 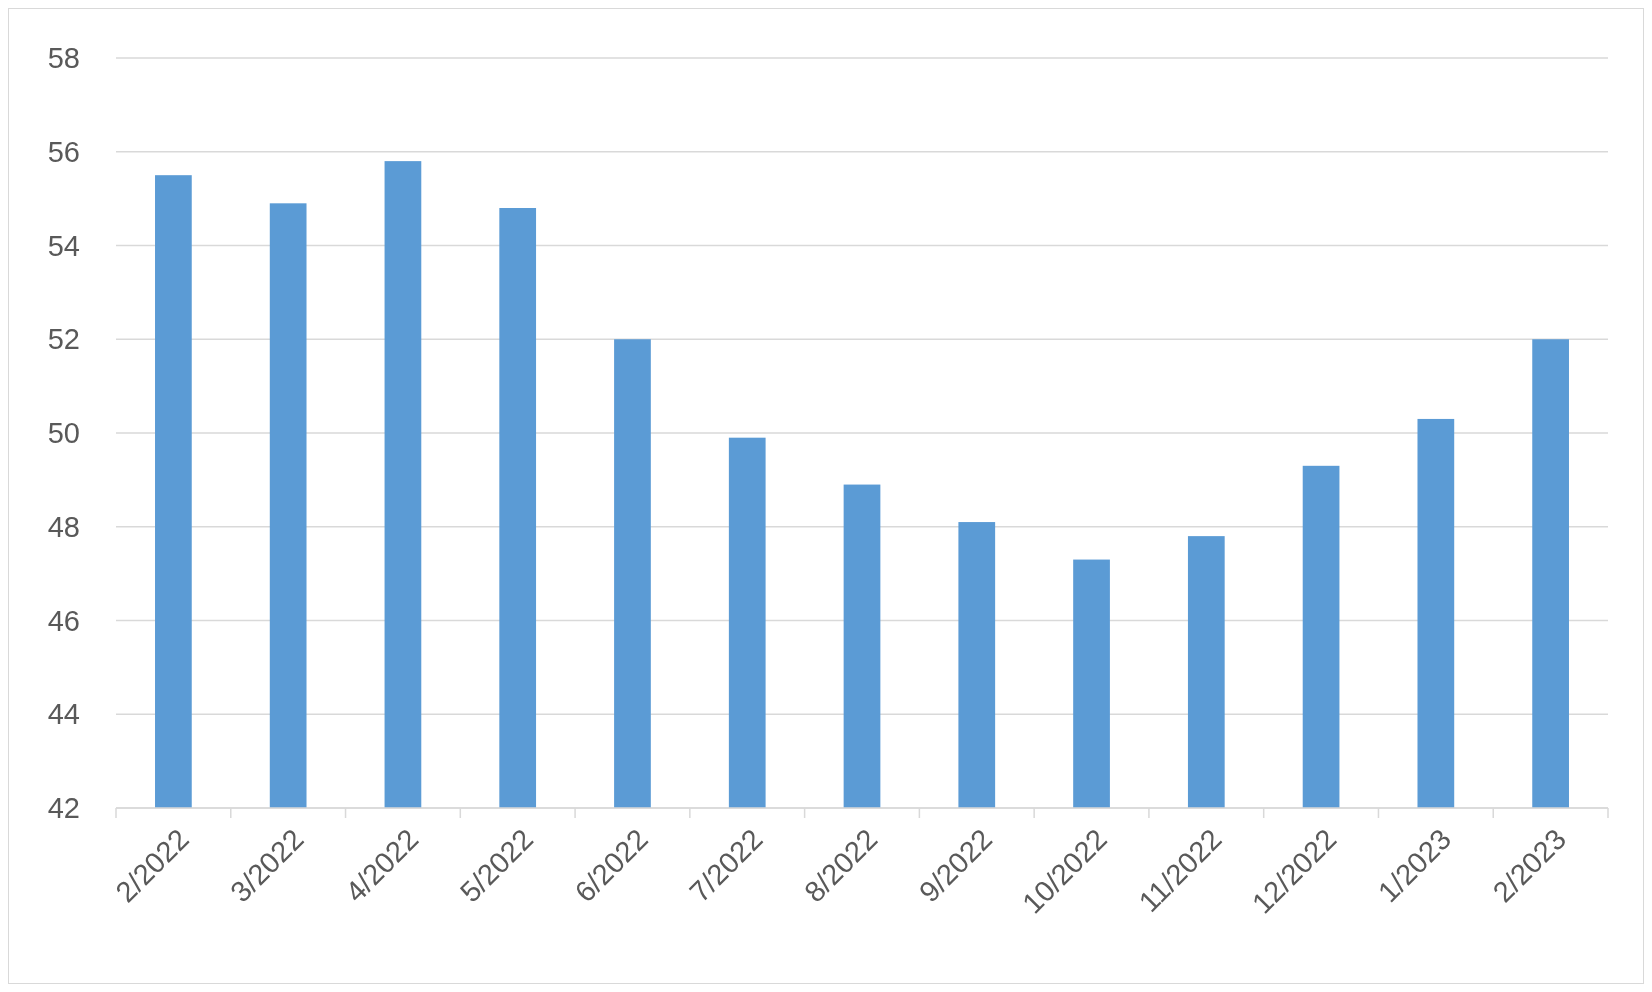 What do you see at coordinates (63, 808) in the screenshot?
I see `y-tick-label: 42` at bounding box center [63, 808].